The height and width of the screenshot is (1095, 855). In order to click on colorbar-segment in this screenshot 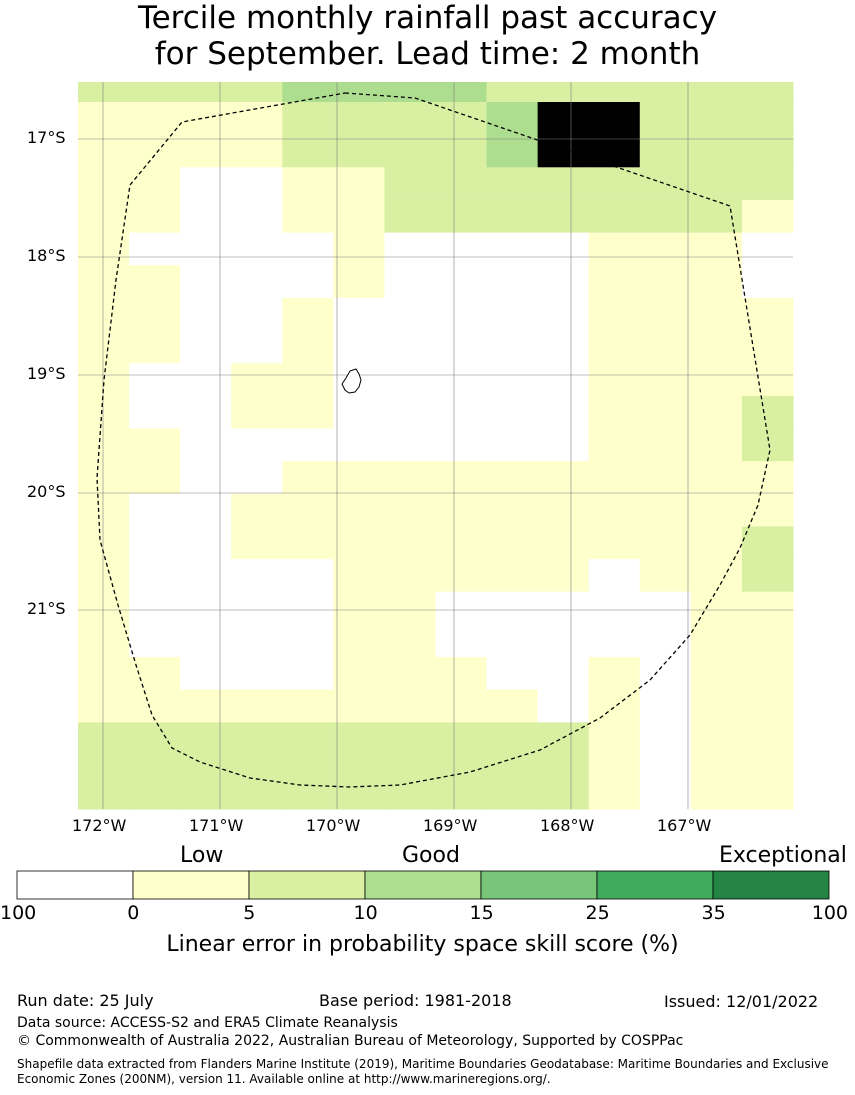, I will do `click(423, 885)`.